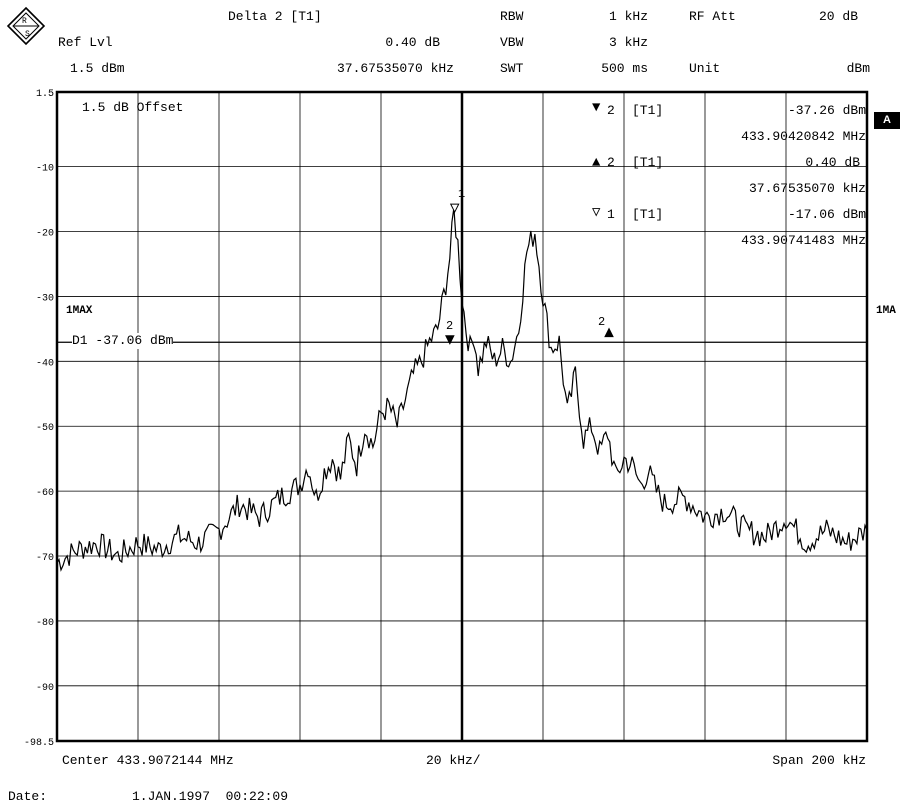 The height and width of the screenshot is (805, 904). I want to click on ref-lvl-label: Ref Lvl, so click(85, 42).